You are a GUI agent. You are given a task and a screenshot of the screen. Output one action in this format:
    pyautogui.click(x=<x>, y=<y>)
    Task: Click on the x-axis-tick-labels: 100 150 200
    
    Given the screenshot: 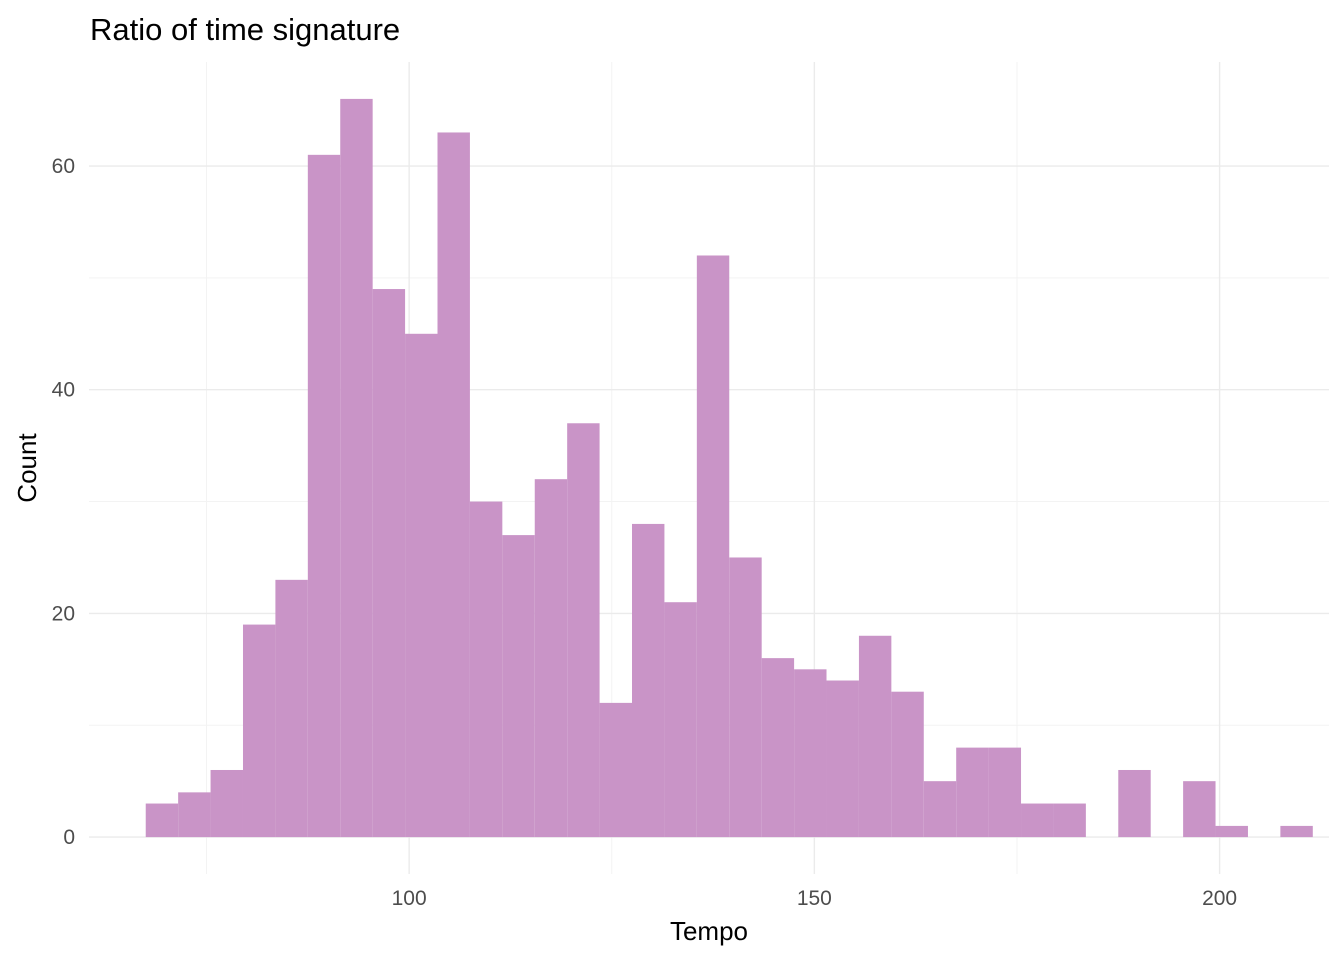 What is the action you would take?
    pyautogui.click(x=815, y=898)
    